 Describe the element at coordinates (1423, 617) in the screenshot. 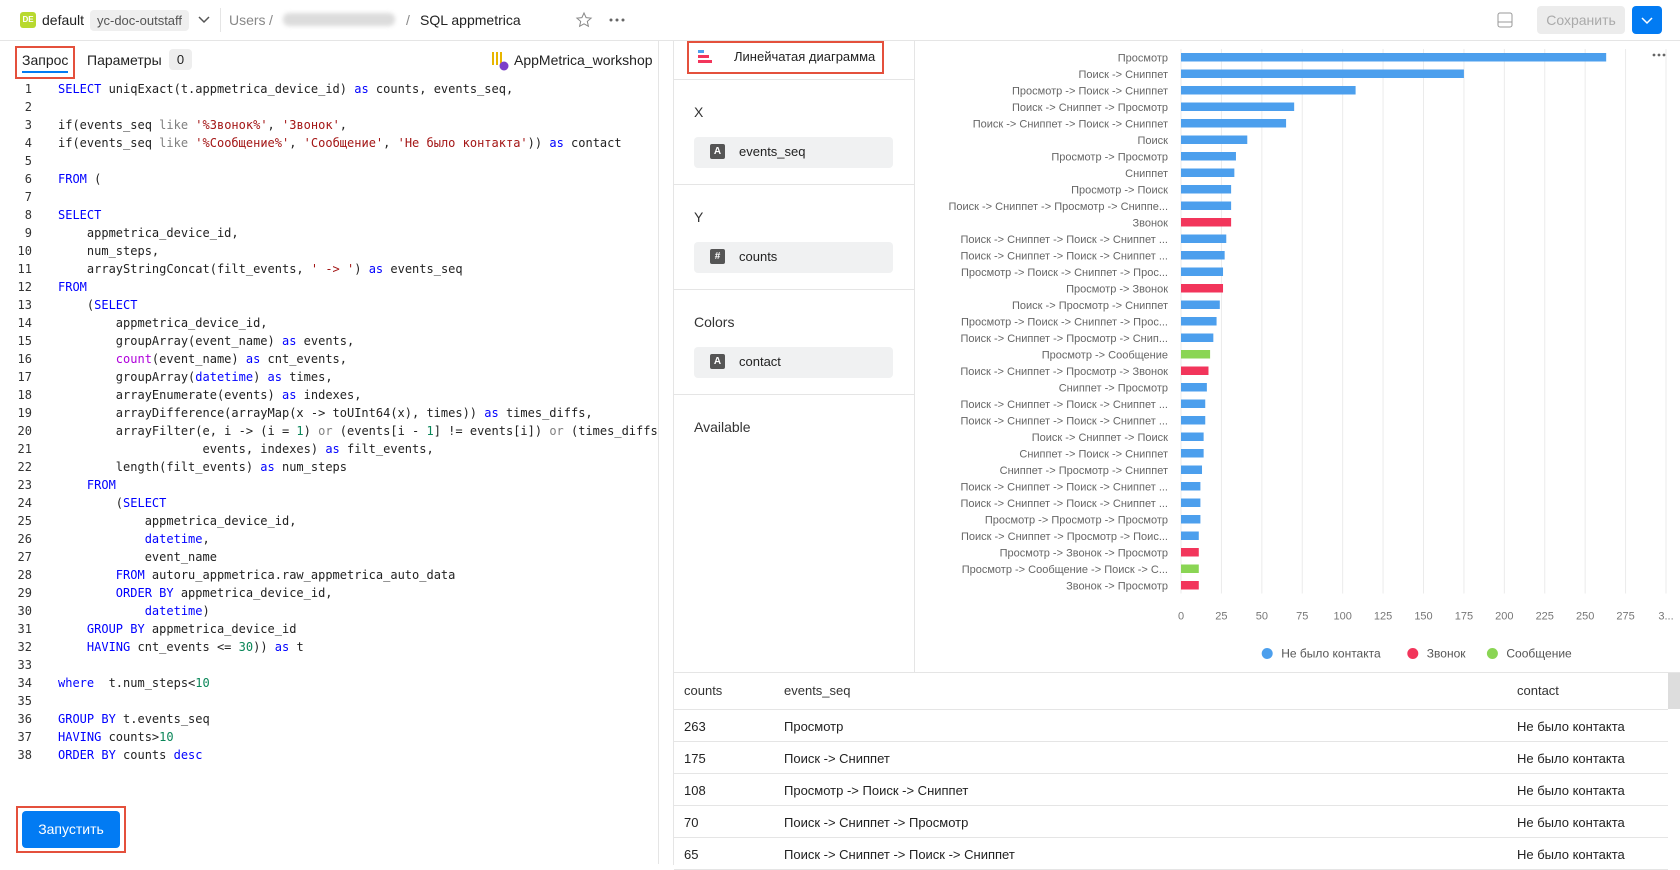

I see `x-tick-label: 150` at that location.